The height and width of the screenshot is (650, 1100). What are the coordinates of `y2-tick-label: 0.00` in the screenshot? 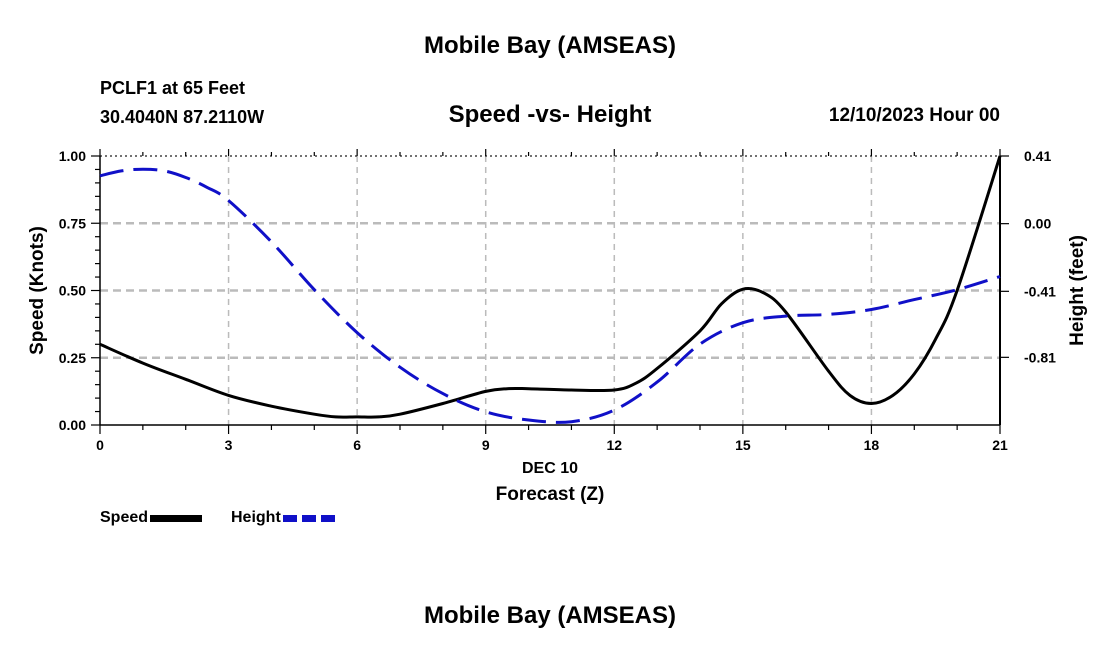 It's located at (1037, 224).